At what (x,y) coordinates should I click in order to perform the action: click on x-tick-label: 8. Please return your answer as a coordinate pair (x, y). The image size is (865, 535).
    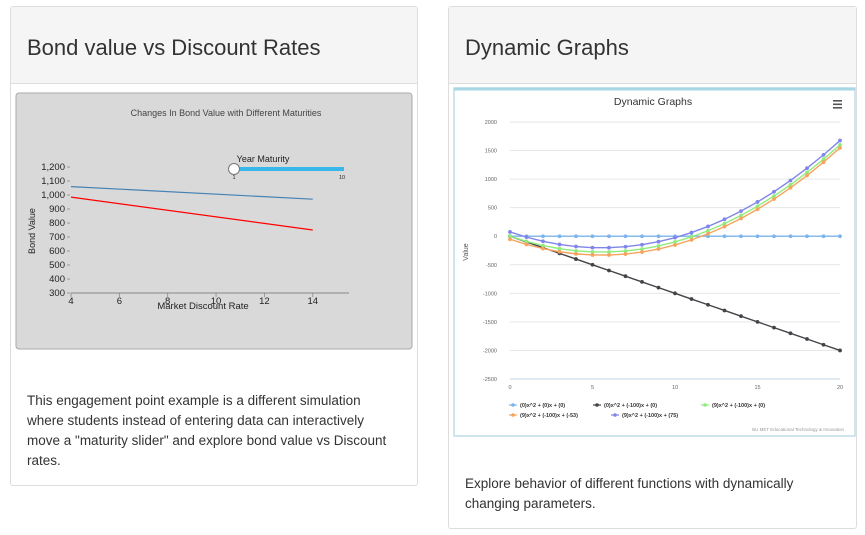
    Looking at the image, I should click on (167, 301).